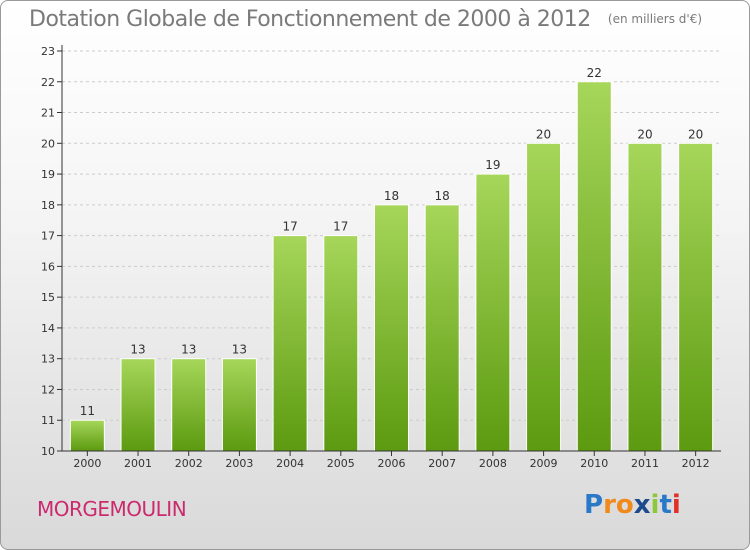  Describe the element at coordinates (189, 463) in the screenshot. I see `x-tick-label: 2002` at that location.